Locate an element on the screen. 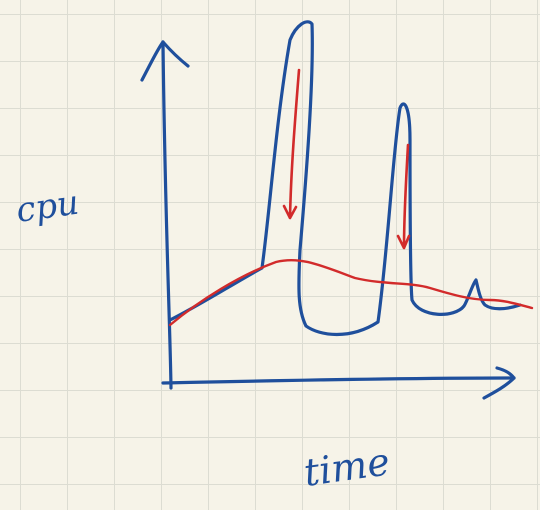 This screenshot has width=540, height=510. y-axis is located at coordinates (167, 215).